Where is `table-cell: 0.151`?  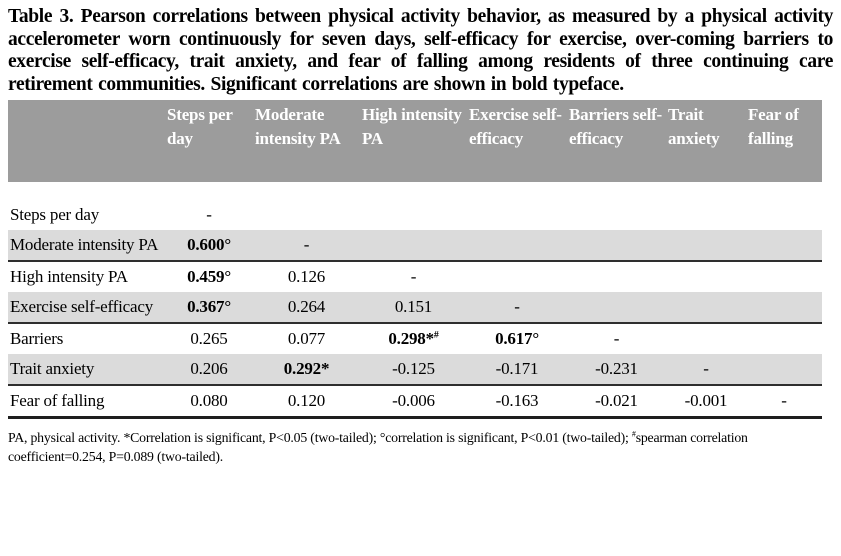
table-cell: 0.151 is located at coordinates (413, 308).